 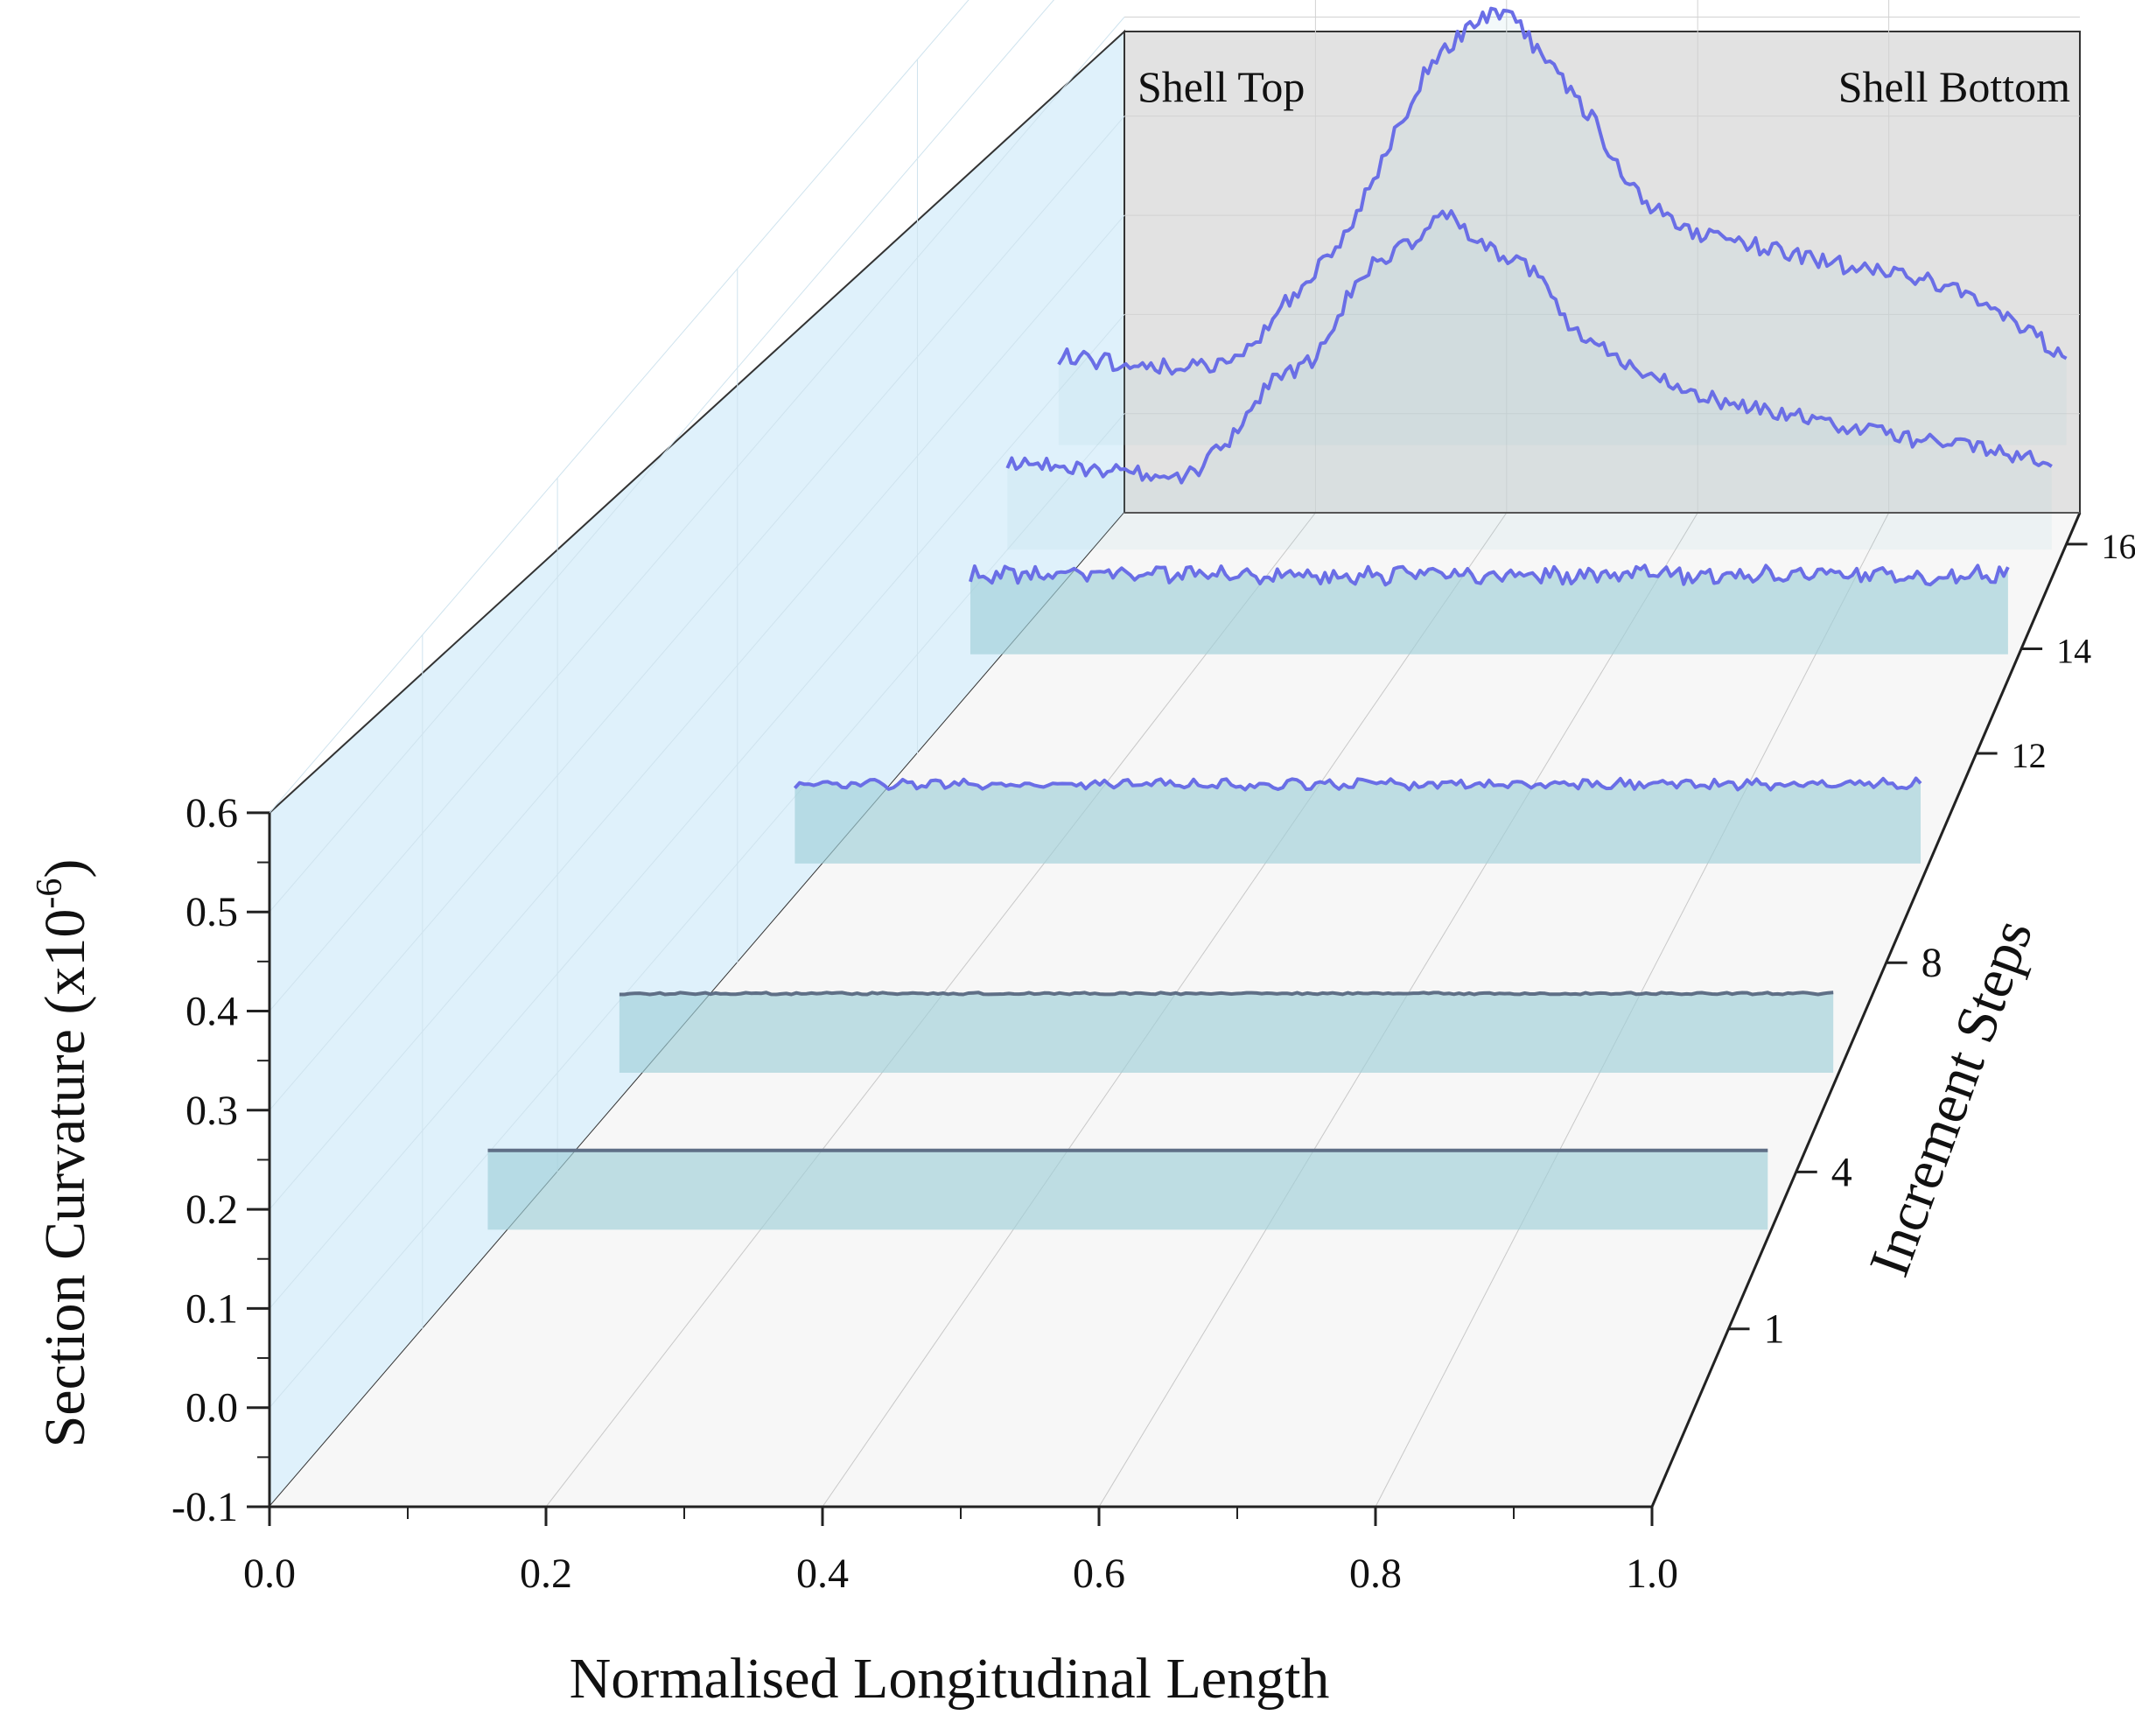 What do you see at coordinates (1866, 1010) in the screenshot?
I see `z-axis-line` at bounding box center [1866, 1010].